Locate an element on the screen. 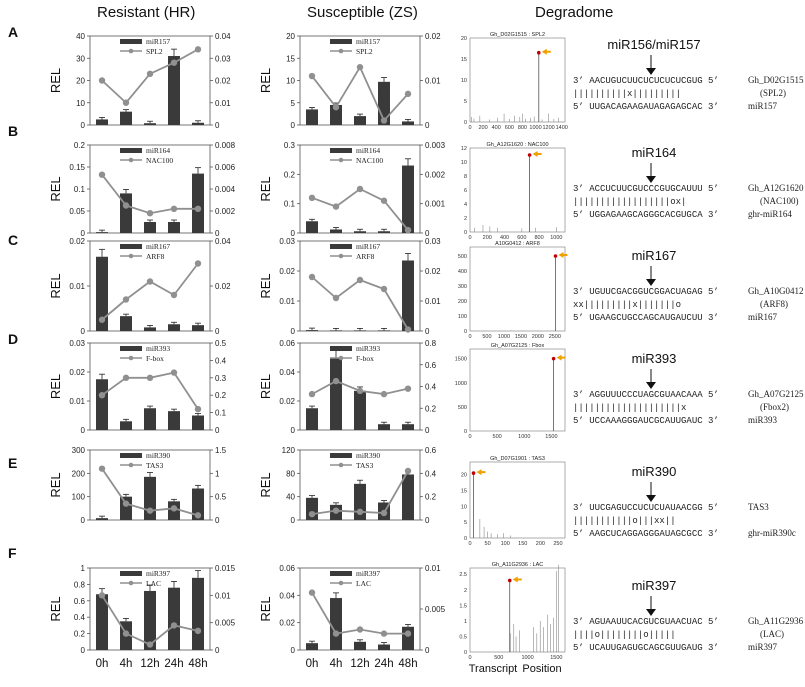 The width and height of the screenshot is (805, 687). ytick-label: 30 is located at coordinates (80, 58).